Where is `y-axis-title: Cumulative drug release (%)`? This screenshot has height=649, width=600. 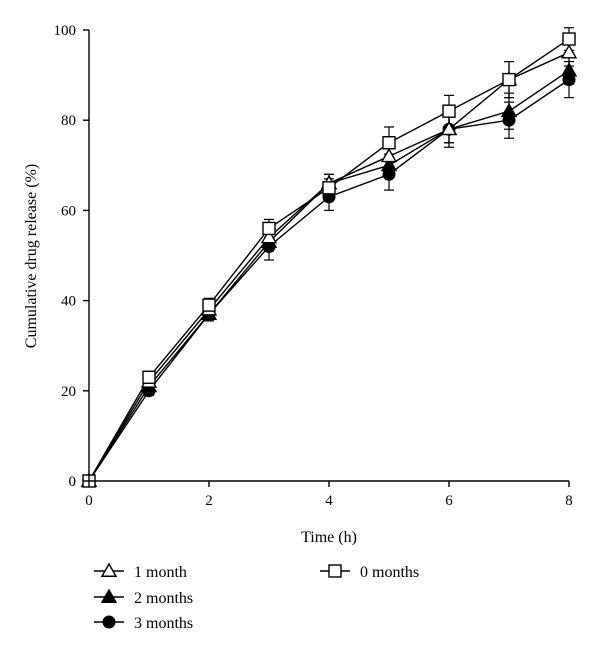 y-axis-title: Cumulative drug release (%) is located at coordinates (31, 256).